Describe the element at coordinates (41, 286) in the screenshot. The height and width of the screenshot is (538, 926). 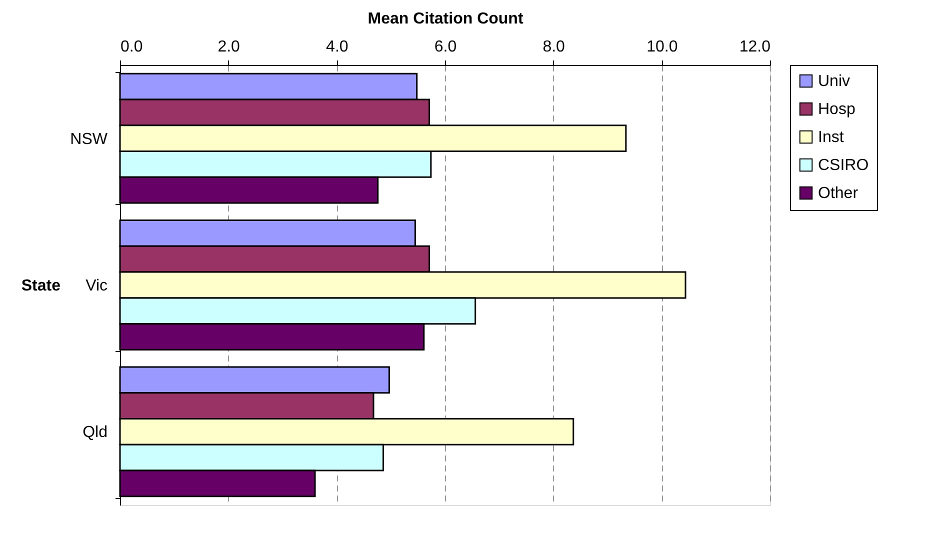
I see `y-axis-title: State` at that location.